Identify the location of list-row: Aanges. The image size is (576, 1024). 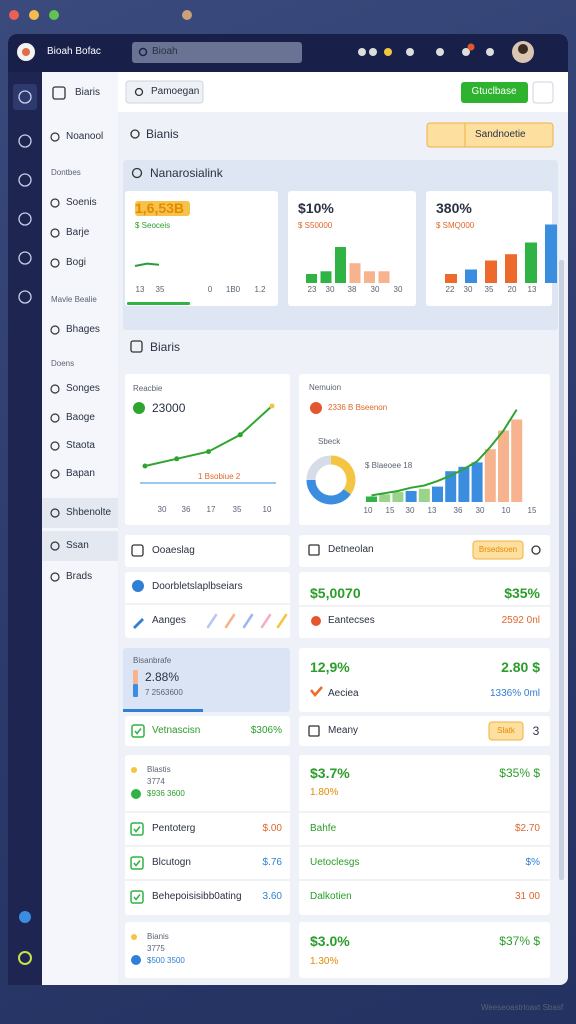
(169, 620).